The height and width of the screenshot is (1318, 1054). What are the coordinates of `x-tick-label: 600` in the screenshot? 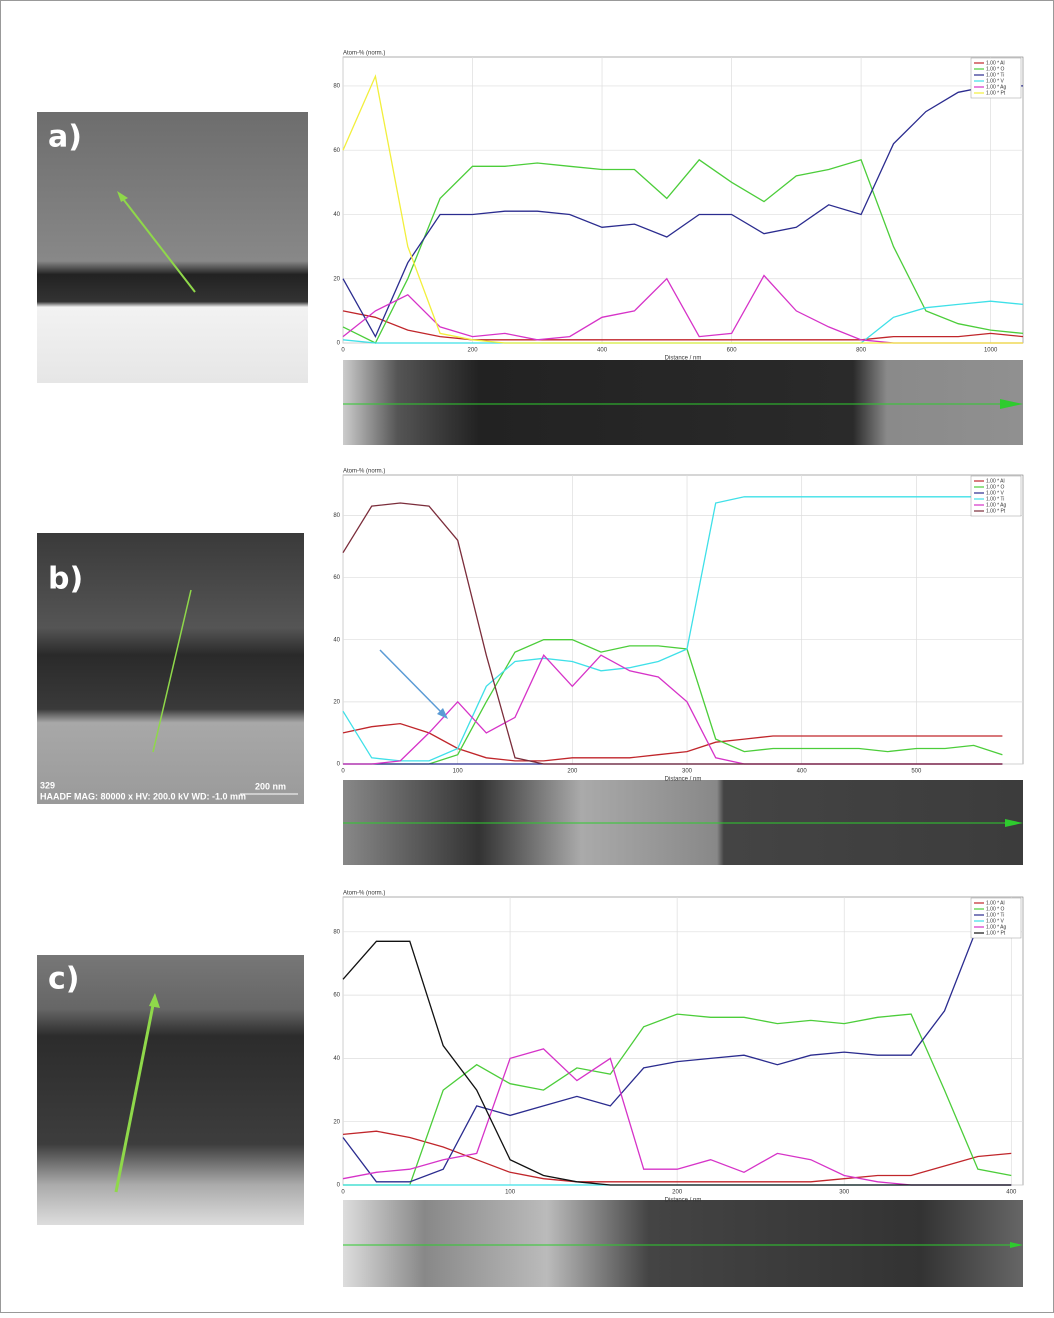 It's located at (732, 351).